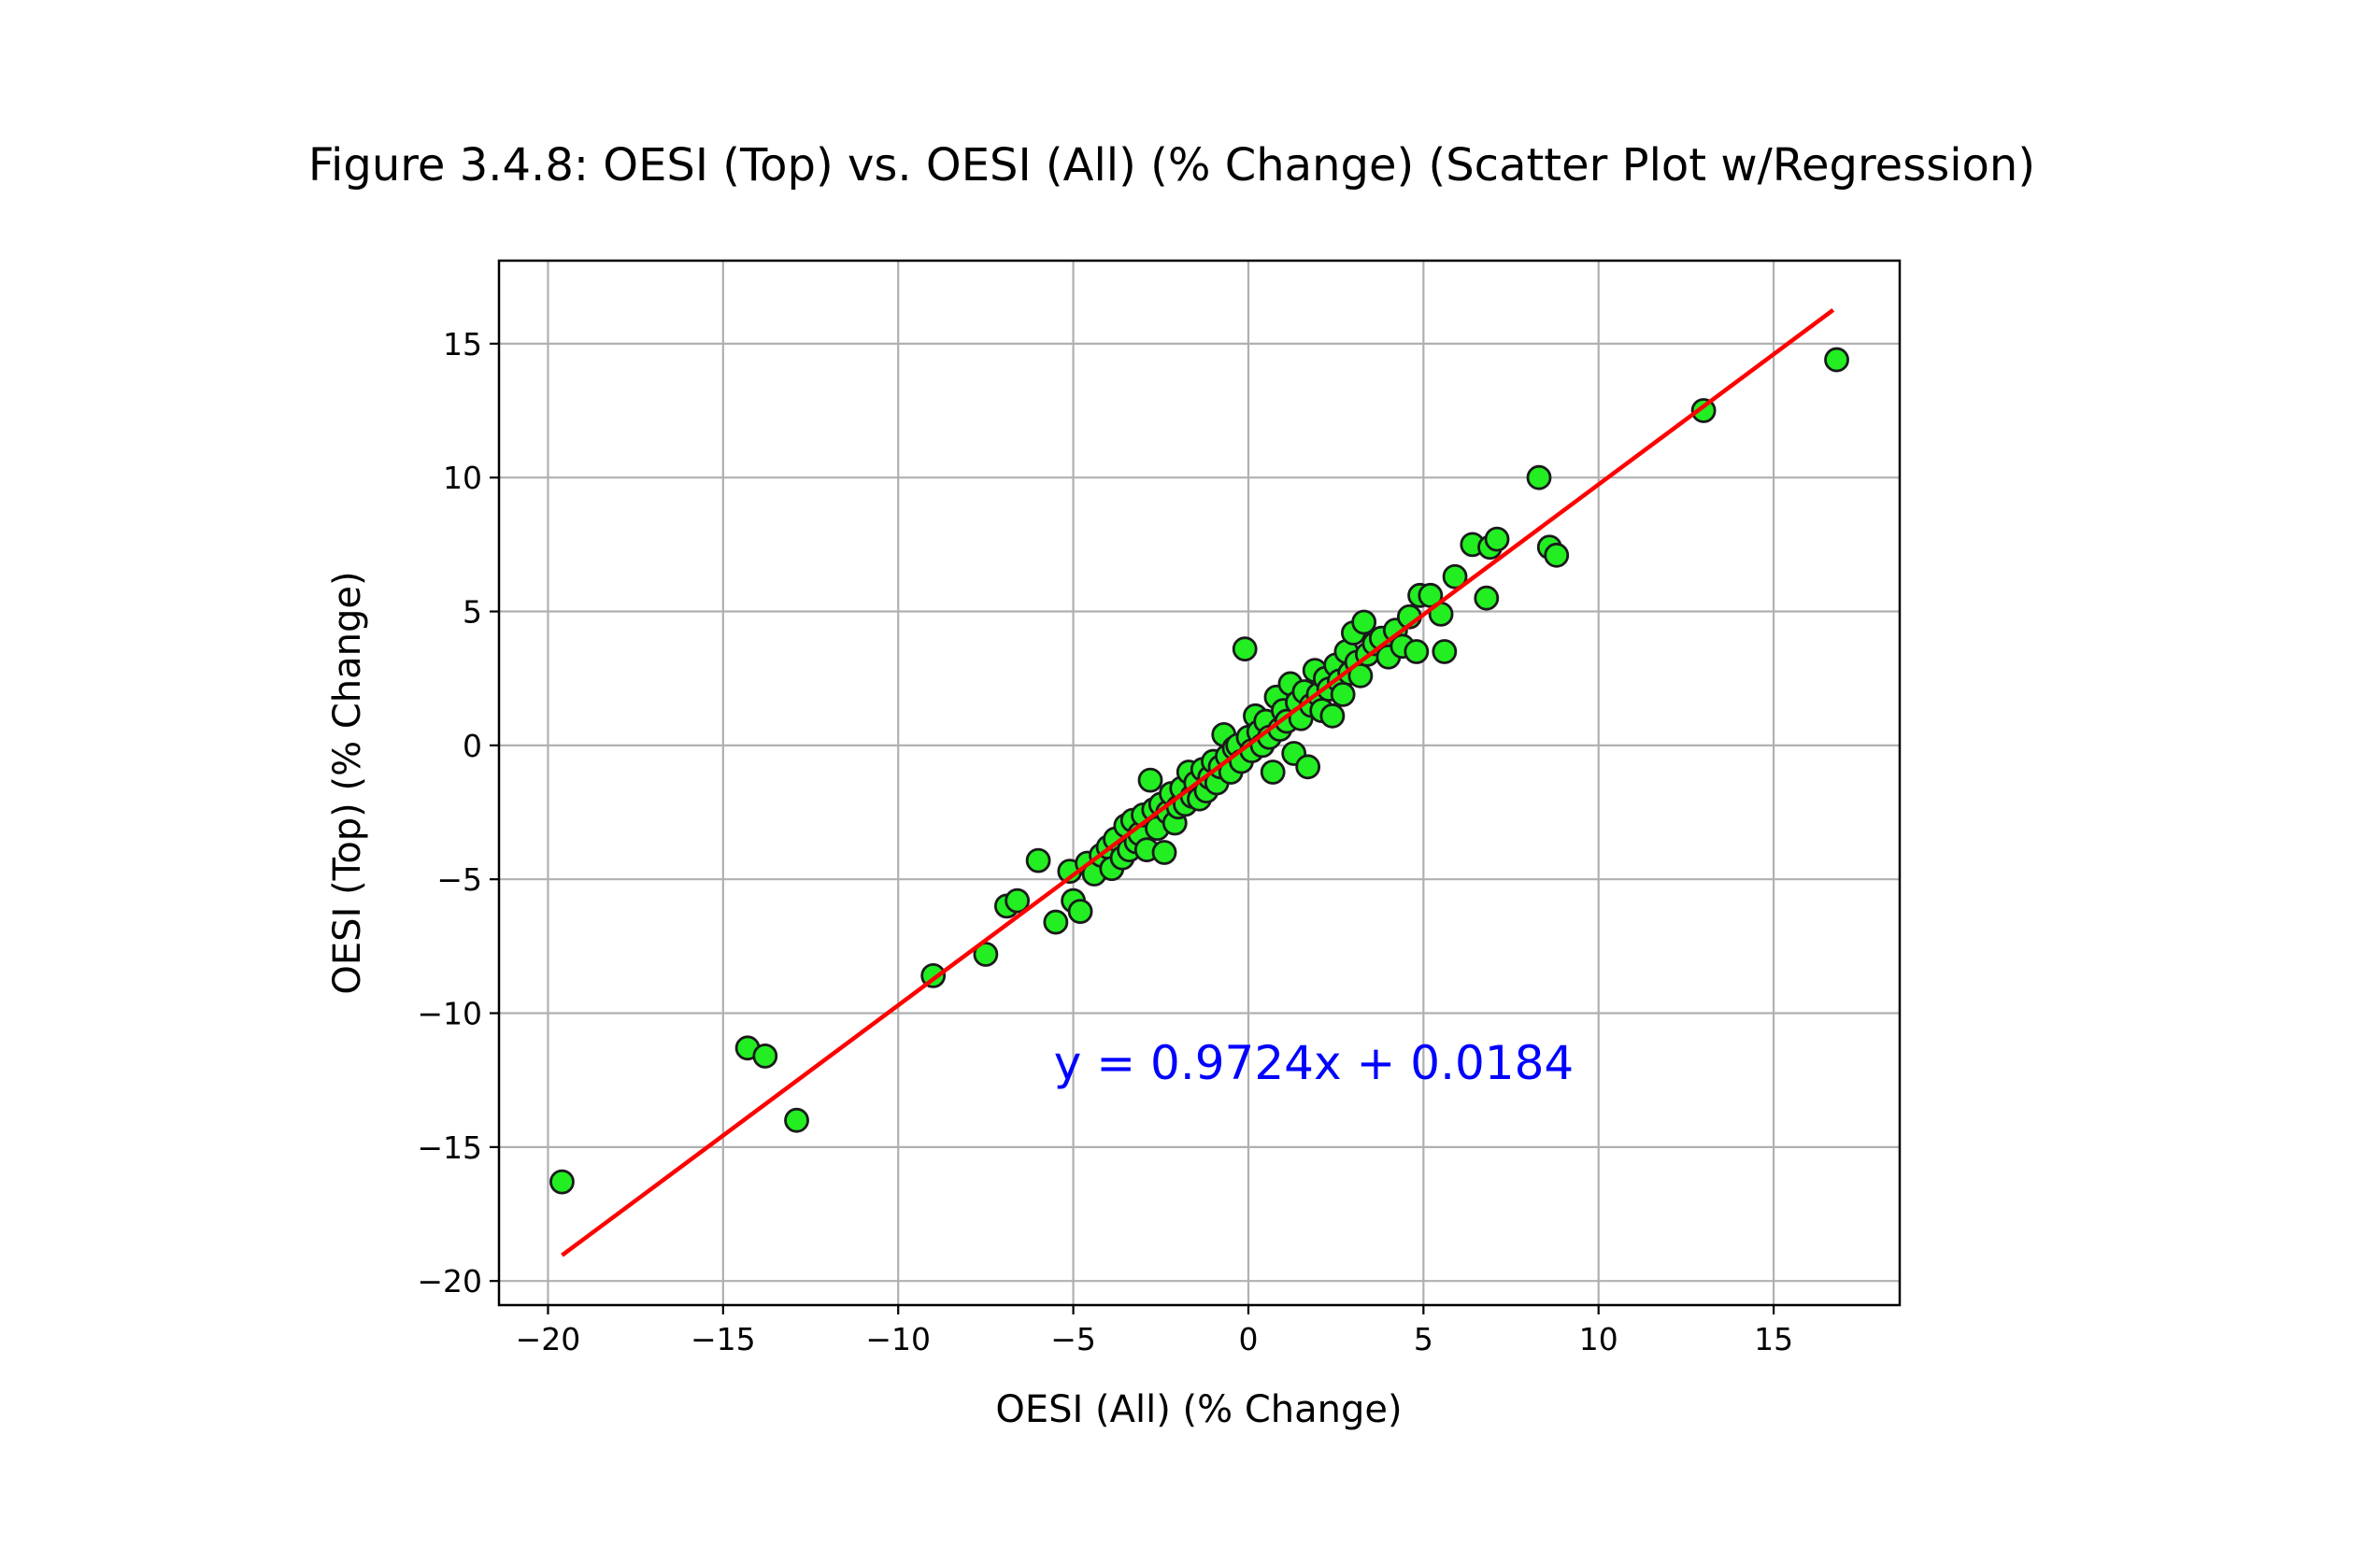  Describe the element at coordinates (462, 344) in the screenshot. I see `y-tick-label: 15` at that location.